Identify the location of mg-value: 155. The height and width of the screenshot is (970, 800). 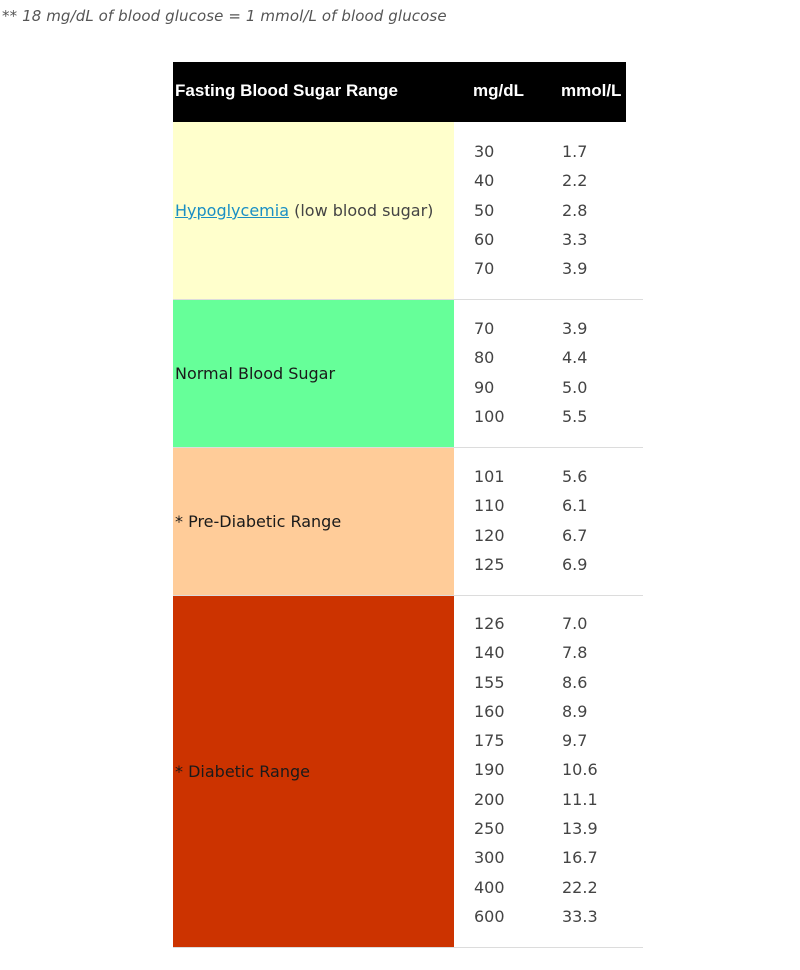
(489, 682).